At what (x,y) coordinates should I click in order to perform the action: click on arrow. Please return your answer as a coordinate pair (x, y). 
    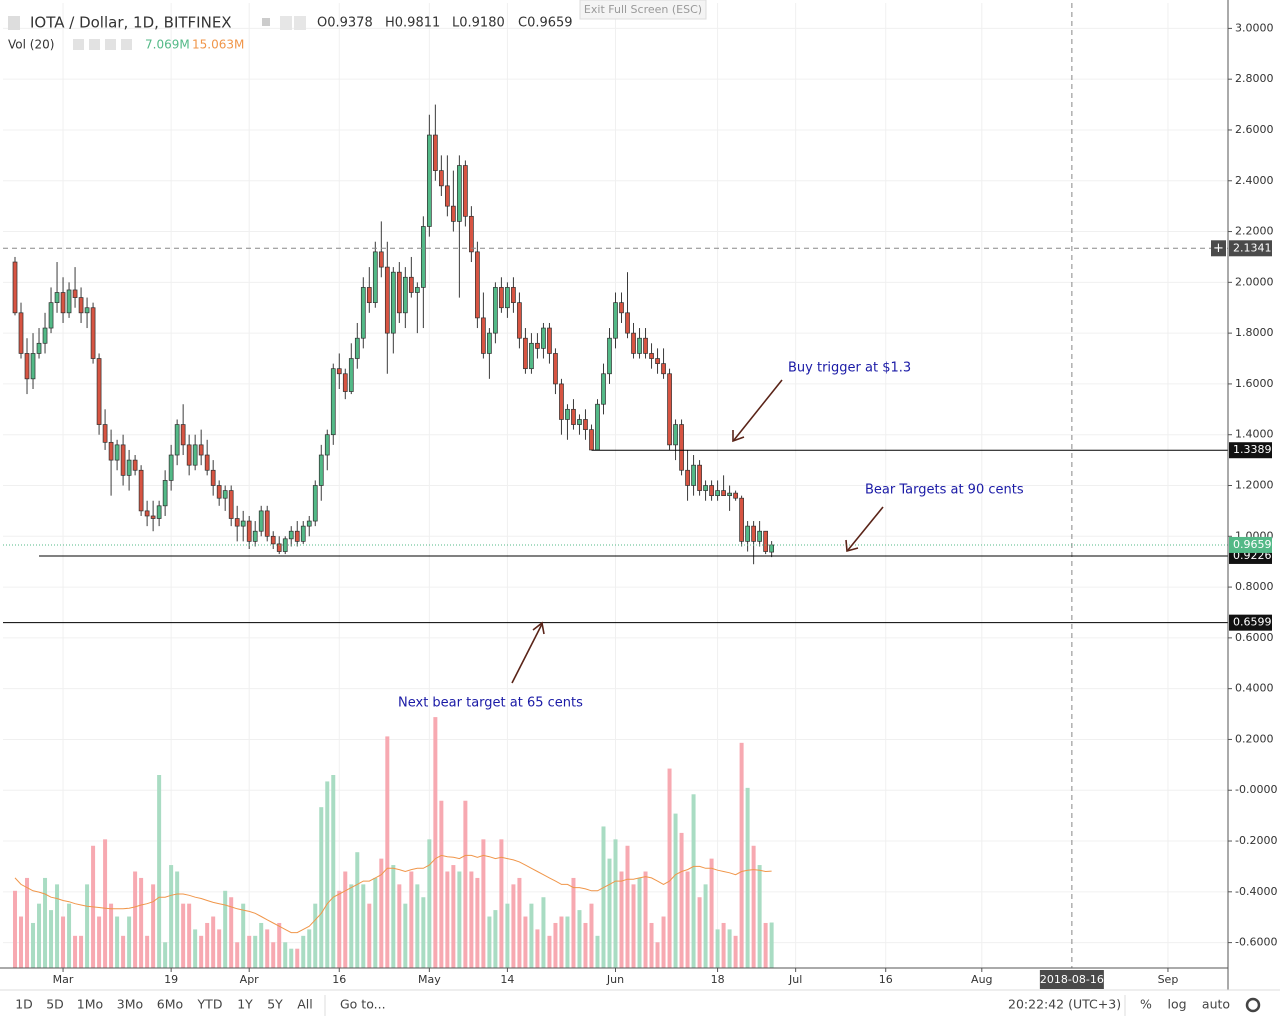
    Looking at the image, I should click on (527, 653).